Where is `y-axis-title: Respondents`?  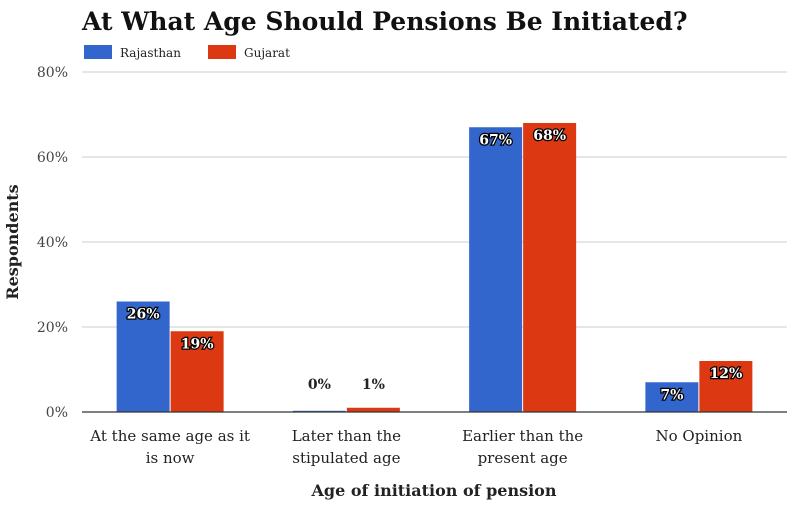
y-axis-title: Respondents is located at coordinates (12, 241).